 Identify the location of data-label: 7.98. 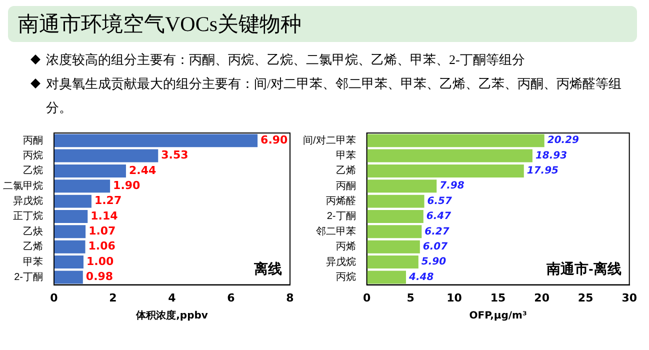
(452, 186).